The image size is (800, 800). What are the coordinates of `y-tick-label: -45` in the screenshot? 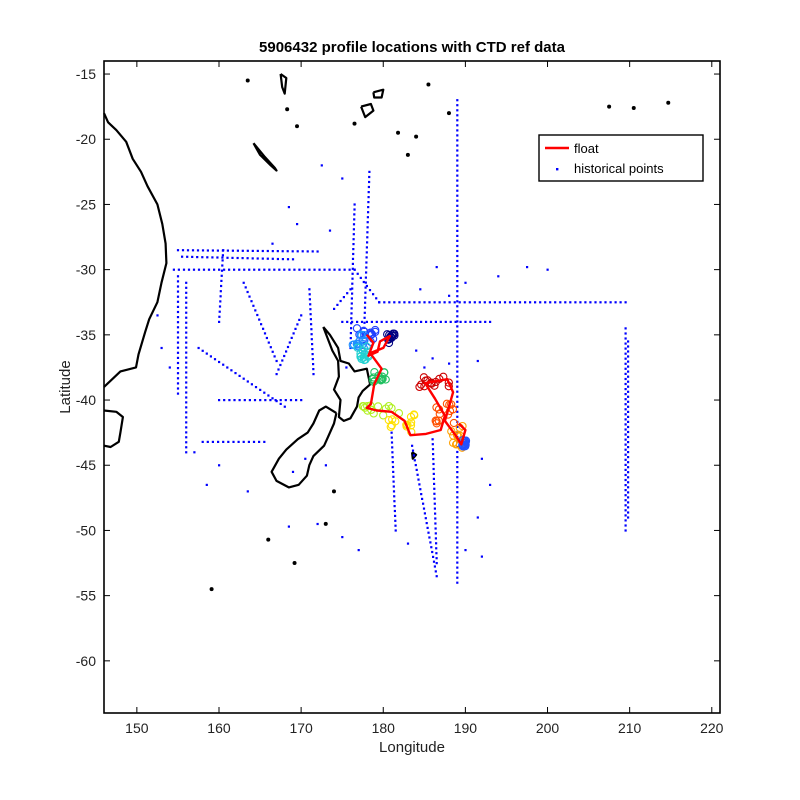 It's located at (86, 465).